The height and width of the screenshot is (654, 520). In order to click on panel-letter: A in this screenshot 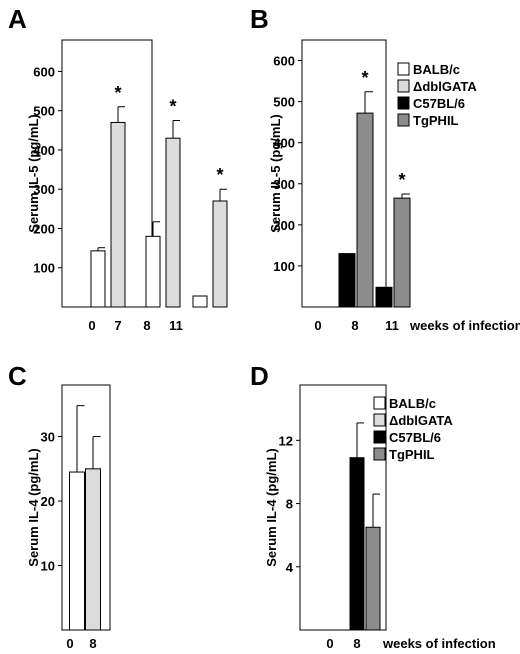, I will do `click(17, 19)`.